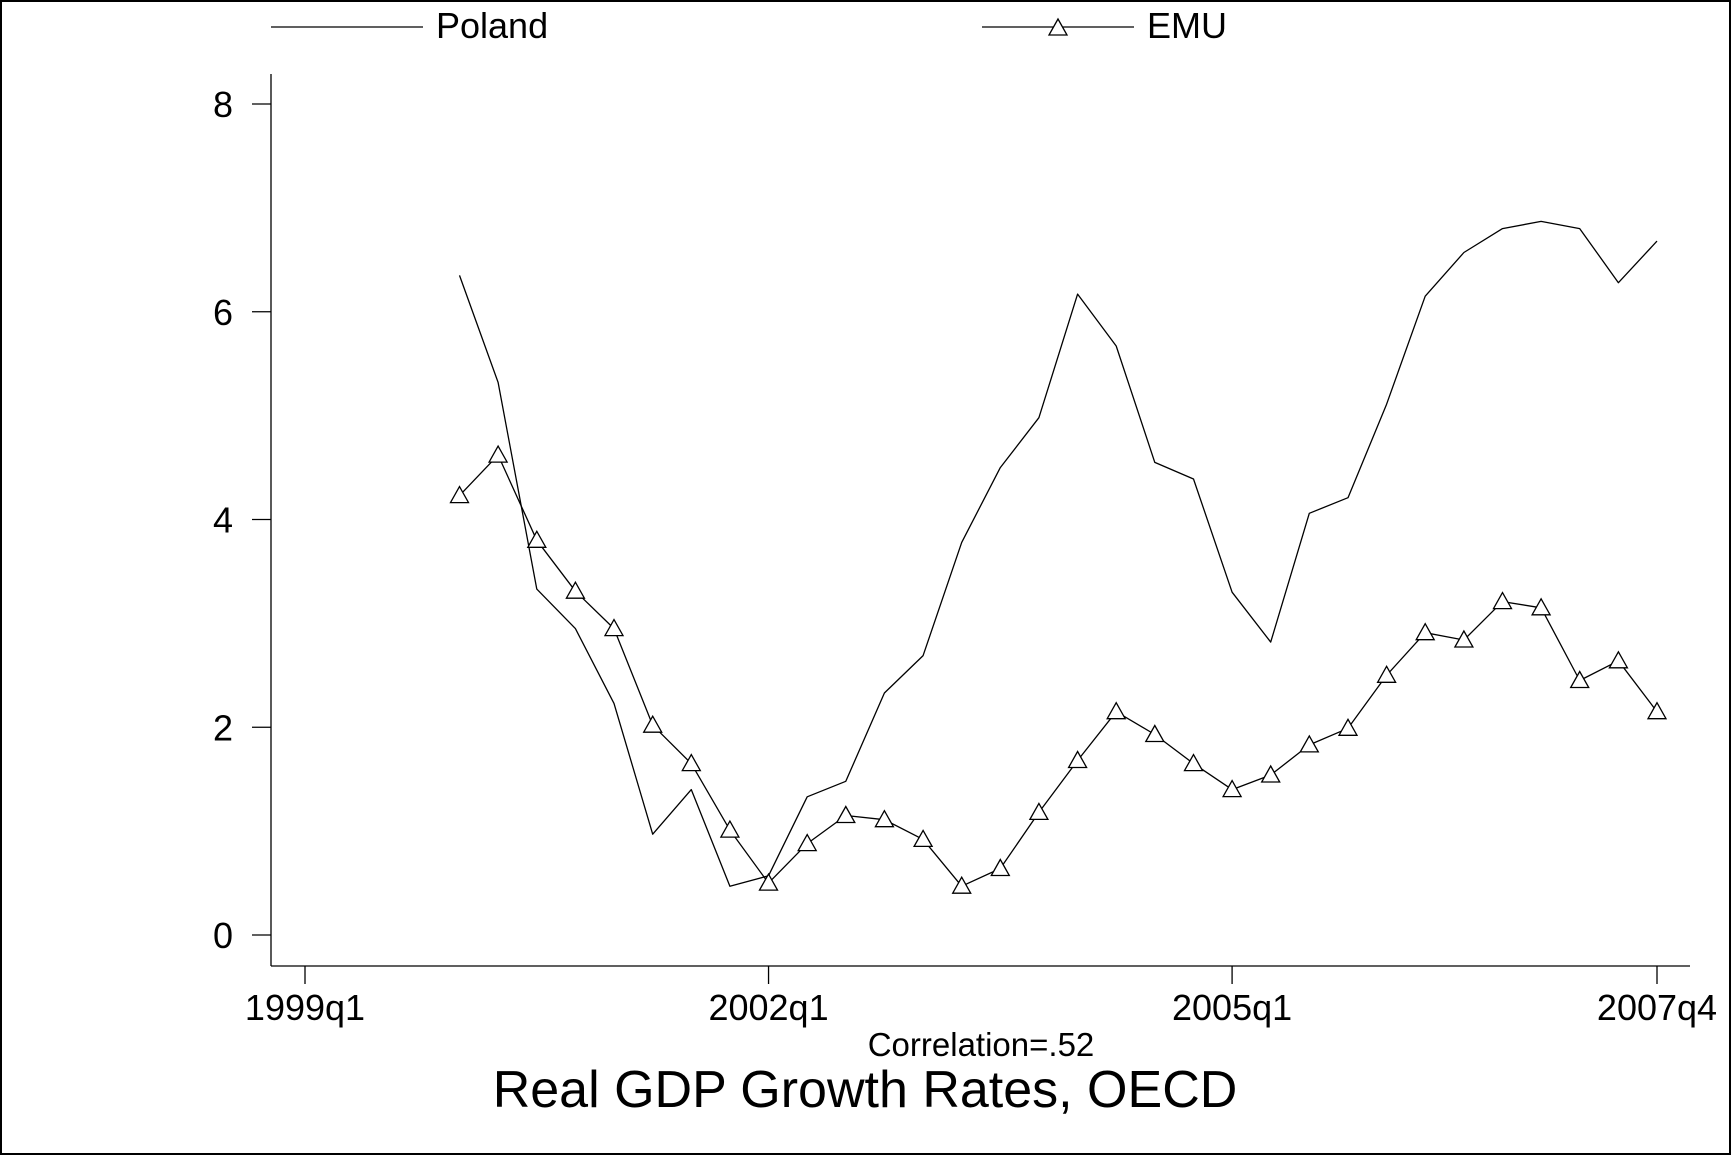 The width and height of the screenshot is (1731, 1155). I want to click on chart-subtitle: Correlation=.52, so click(981, 1044).